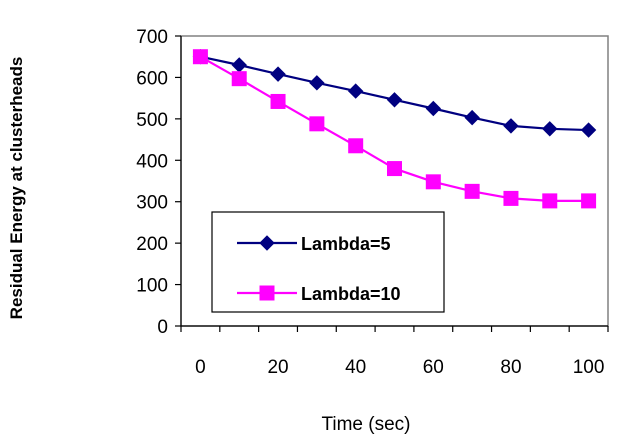  What do you see at coordinates (16, 188) in the screenshot?
I see `y-axis-title: Residual Energy at clusterheads` at bounding box center [16, 188].